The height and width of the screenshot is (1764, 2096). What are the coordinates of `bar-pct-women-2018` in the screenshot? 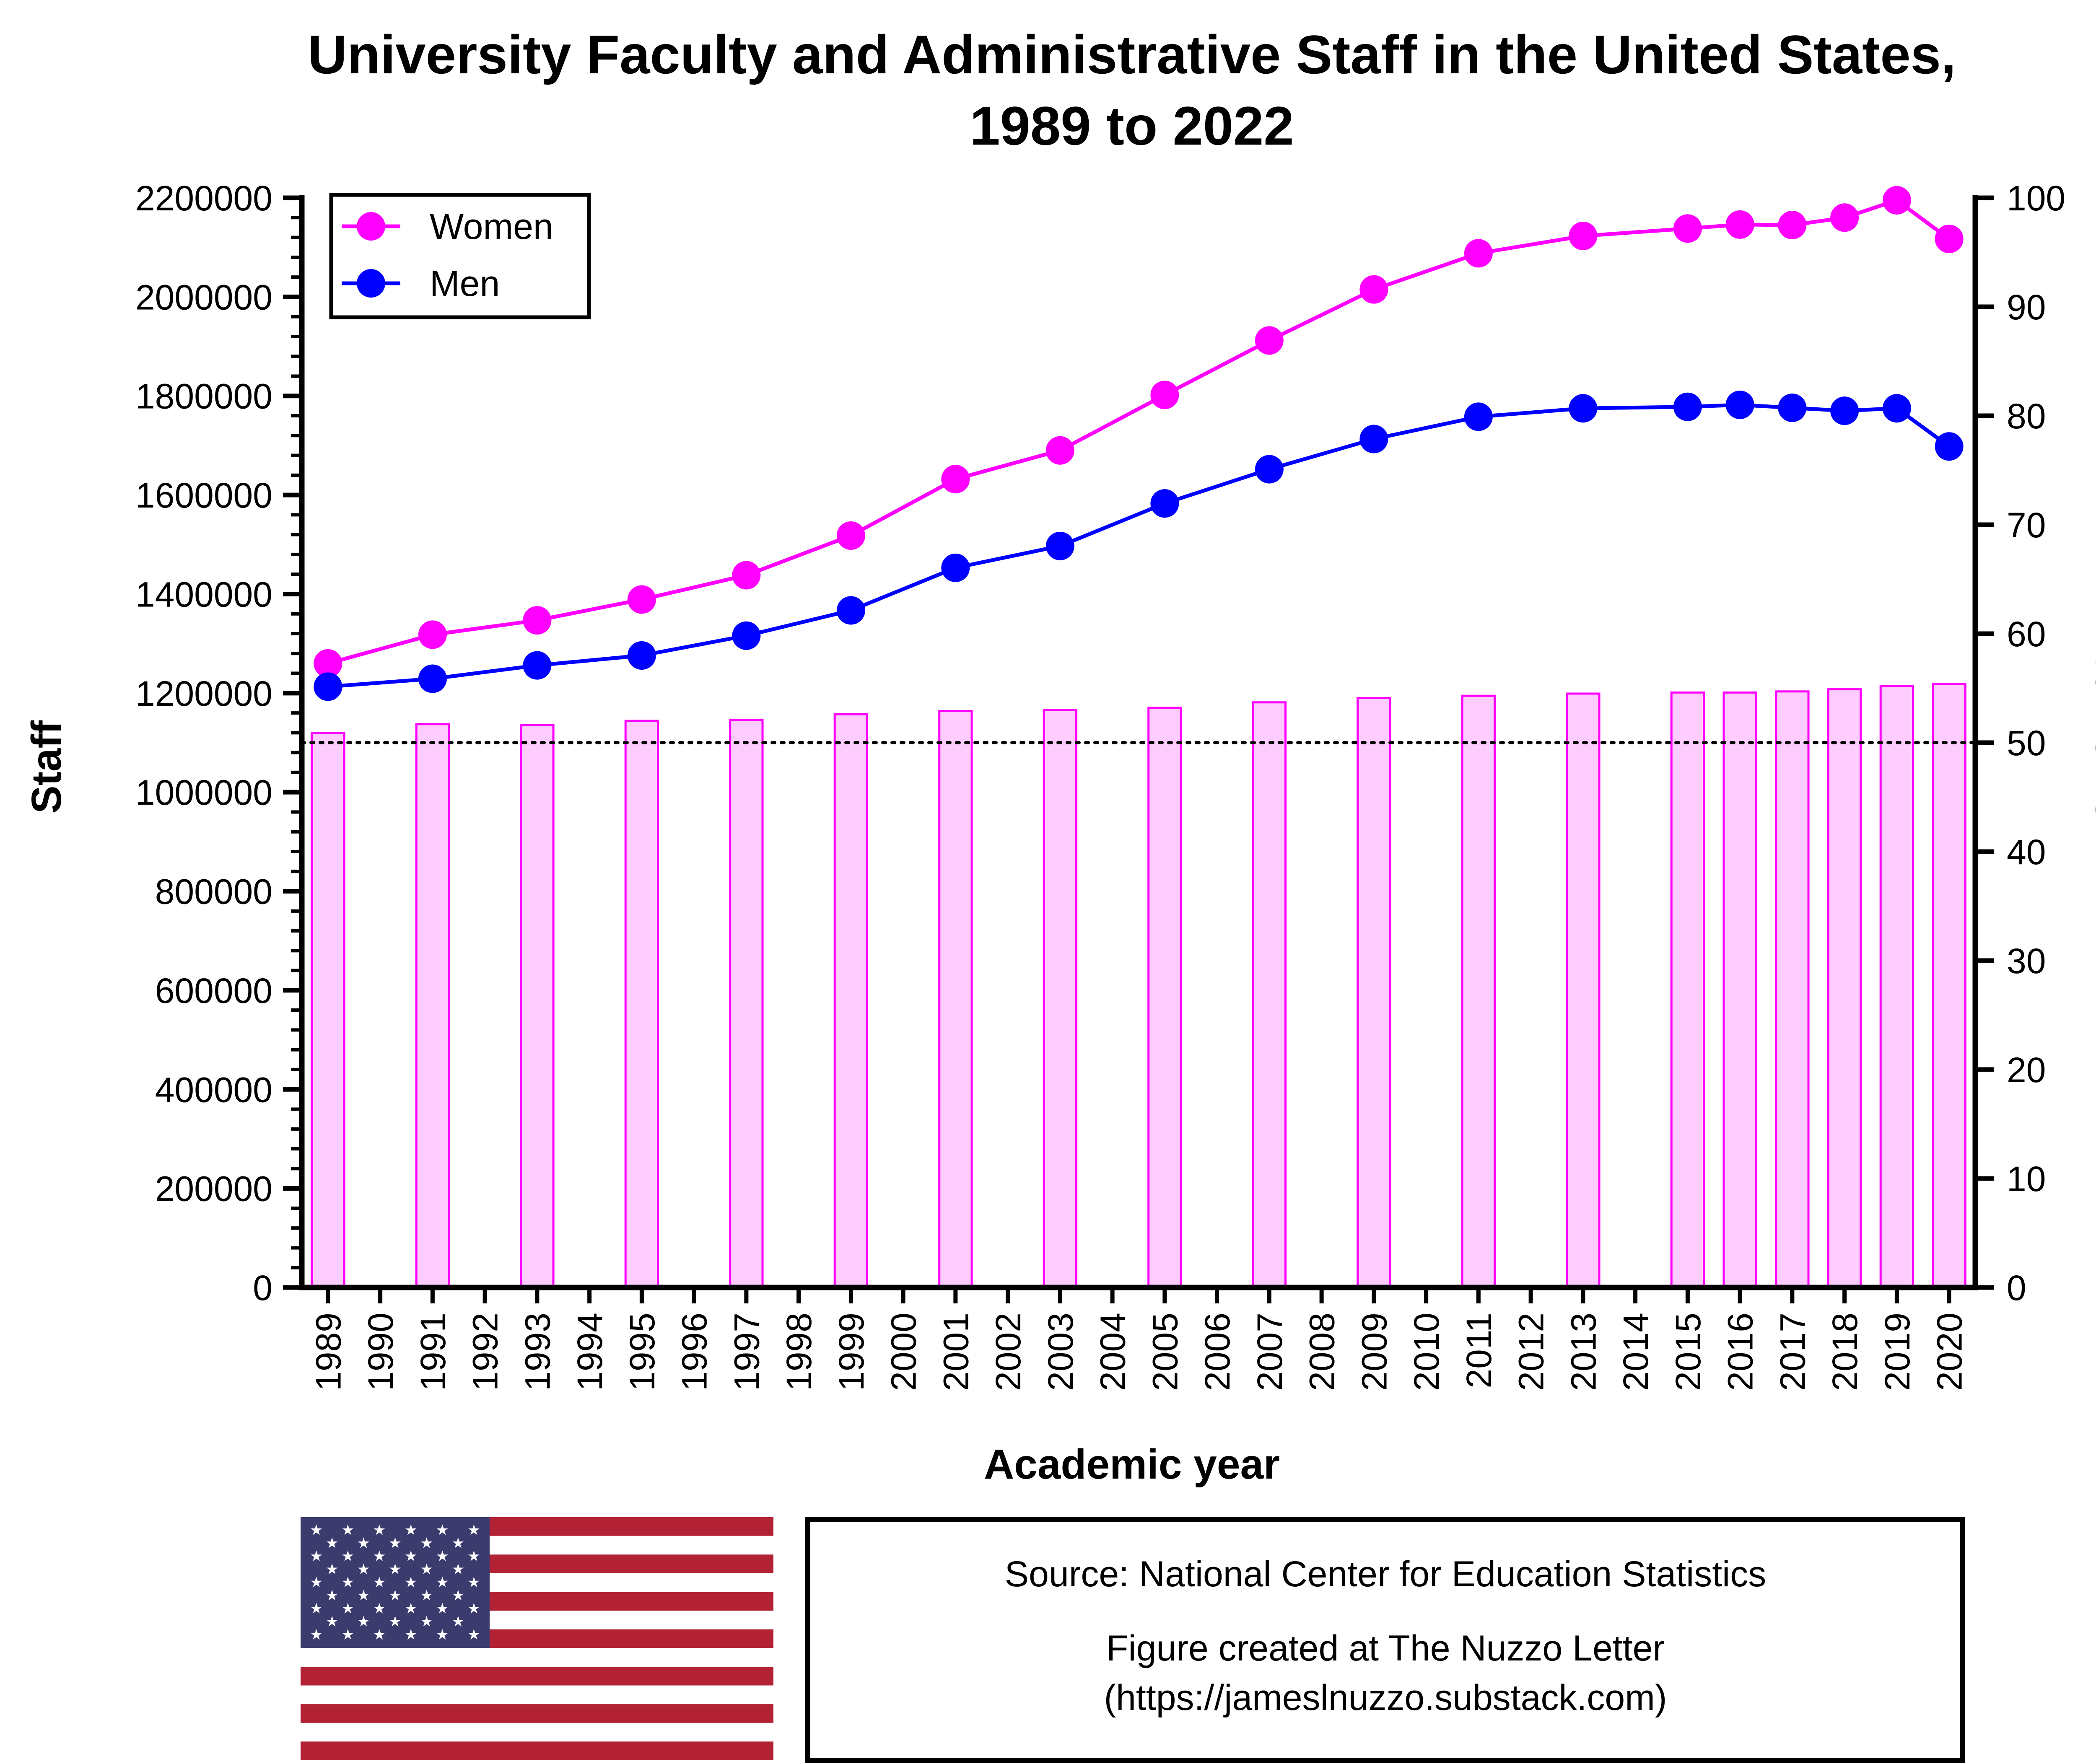 It's located at (1844, 989).